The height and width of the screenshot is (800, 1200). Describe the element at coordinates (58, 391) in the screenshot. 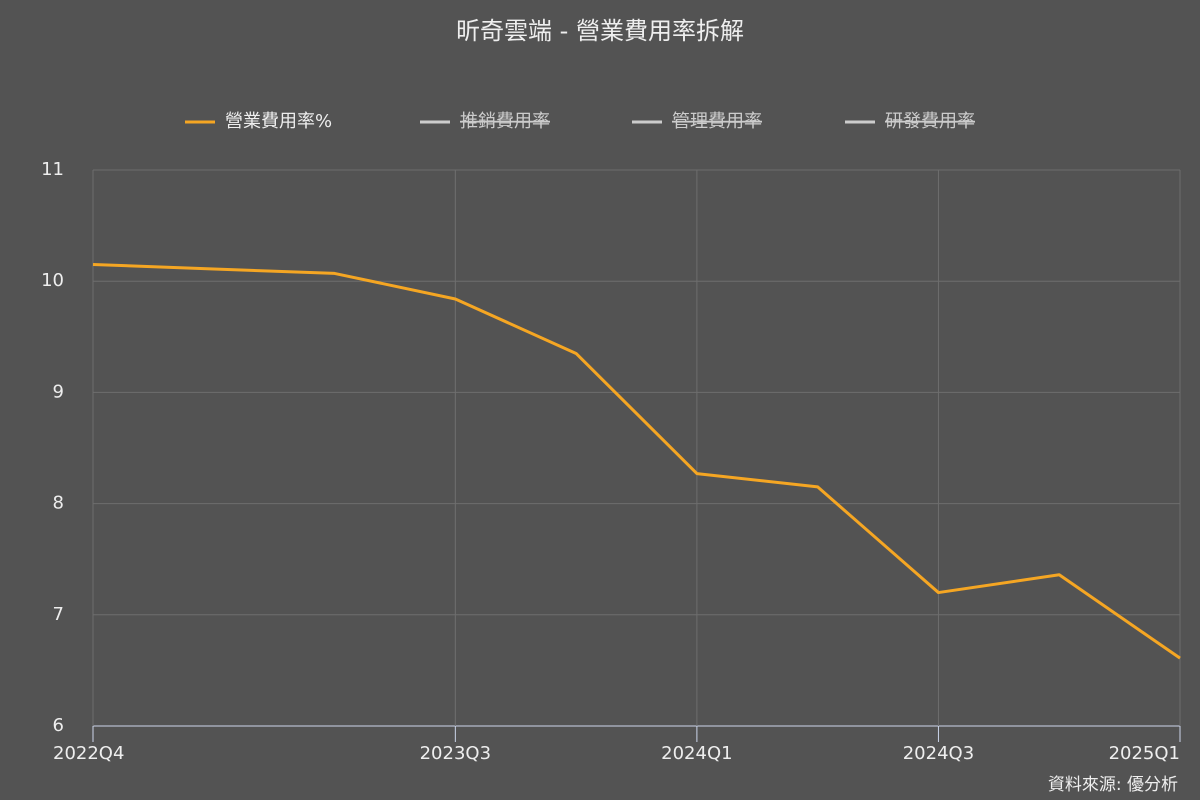

I see `y-tick-label: 9` at that location.